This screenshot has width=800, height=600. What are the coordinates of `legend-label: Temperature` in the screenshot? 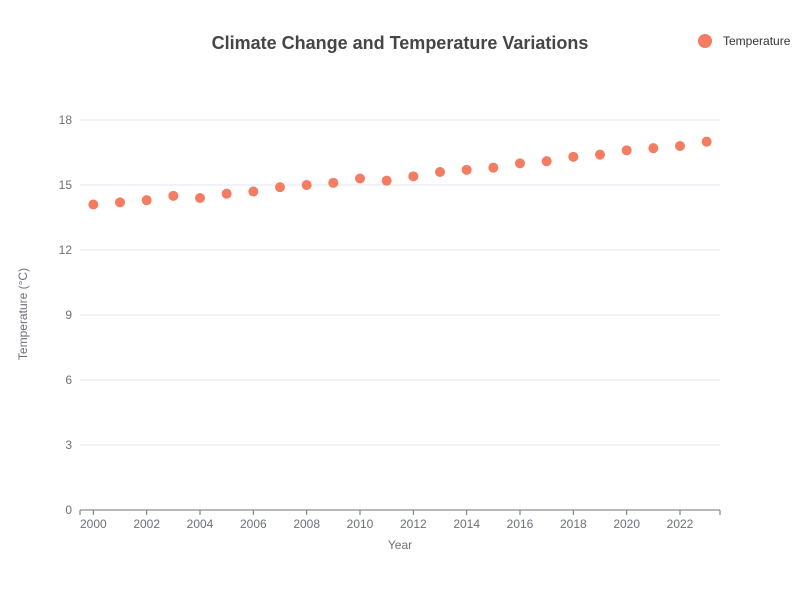 It's located at (757, 41).